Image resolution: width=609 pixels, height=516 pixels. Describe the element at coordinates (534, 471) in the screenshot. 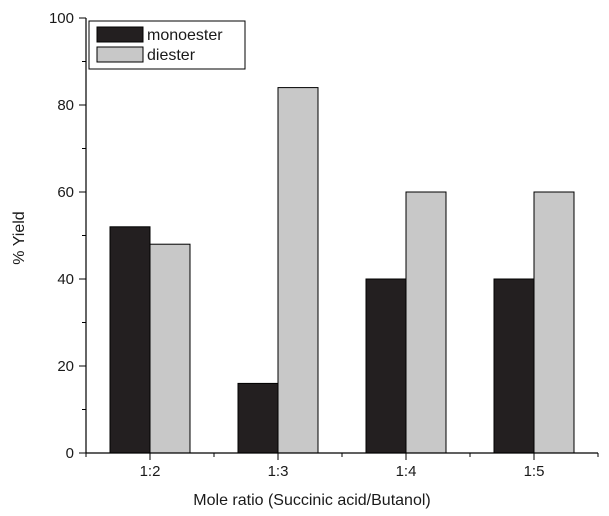

I see `x-tick-label: 1:5` at that location.